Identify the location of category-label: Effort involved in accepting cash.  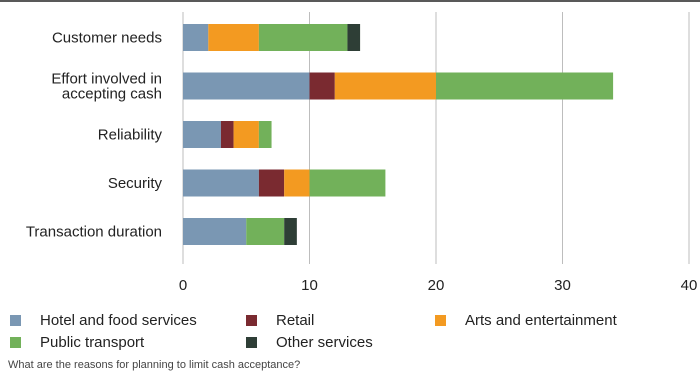
(106, 87).